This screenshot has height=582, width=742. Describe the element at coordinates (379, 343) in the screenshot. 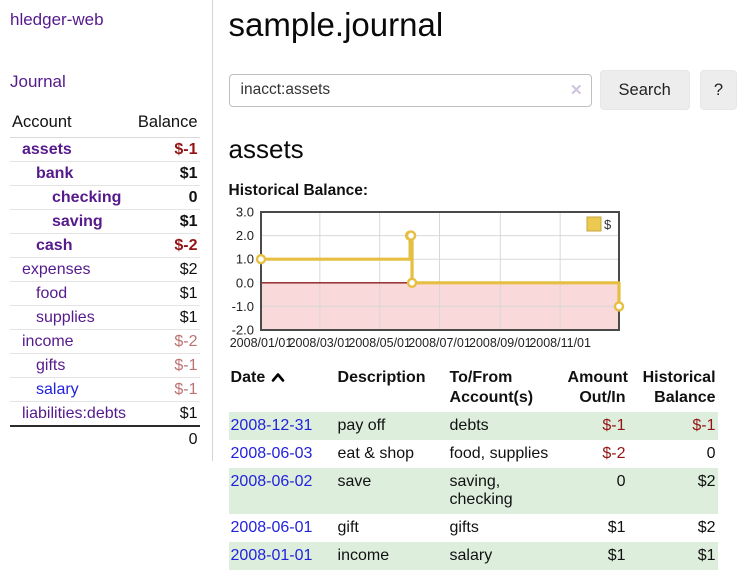

I see `x-axis-tick-label: 2008/05/01` at that location.